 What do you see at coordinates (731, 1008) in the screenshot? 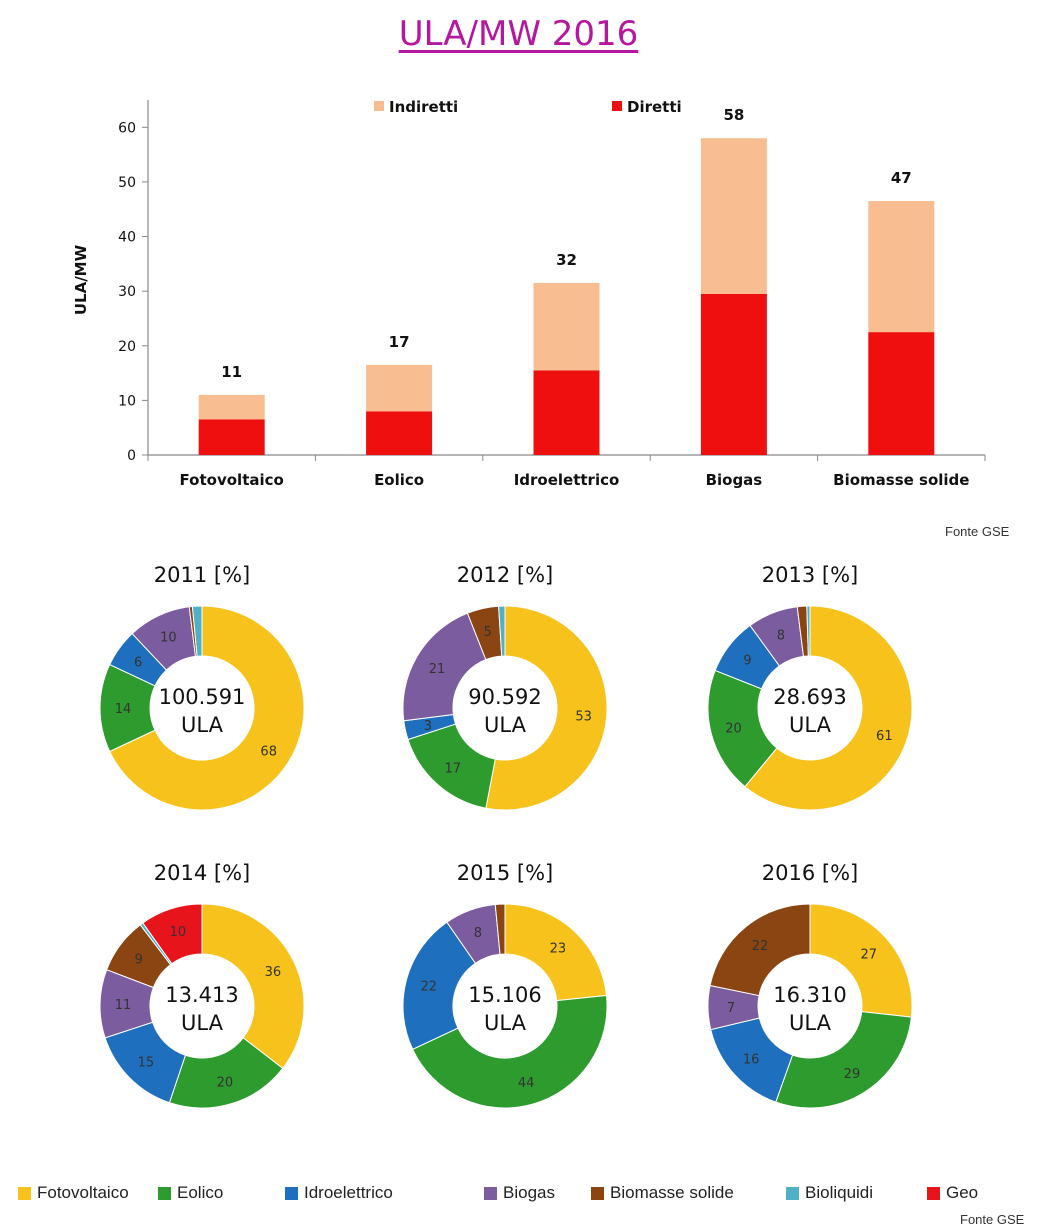
I see `slice-label: 7` at bounding box center [731, 1008].